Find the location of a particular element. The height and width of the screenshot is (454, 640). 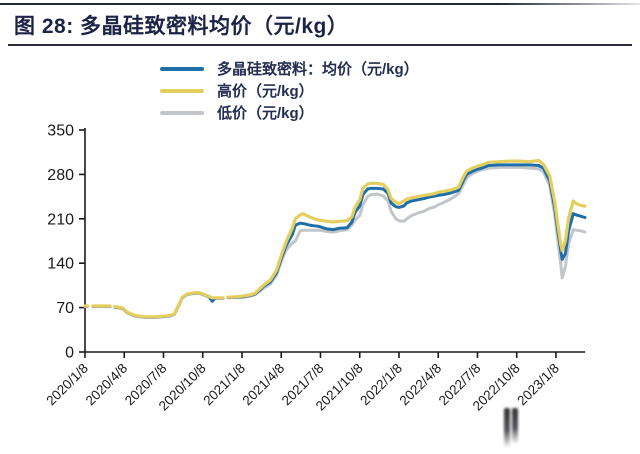

legend-item-high: 高价（元/kg） is located at coordinates (289, 90).